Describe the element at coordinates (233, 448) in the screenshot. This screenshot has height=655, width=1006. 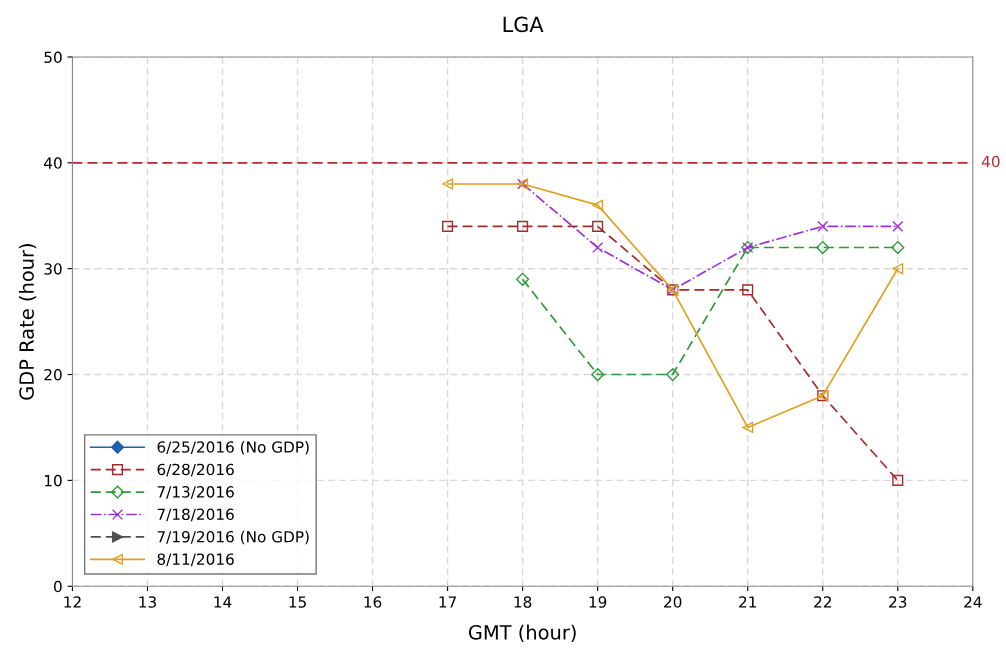
I see `legend-label: 6/25/2016 (No GDP)` at that location.